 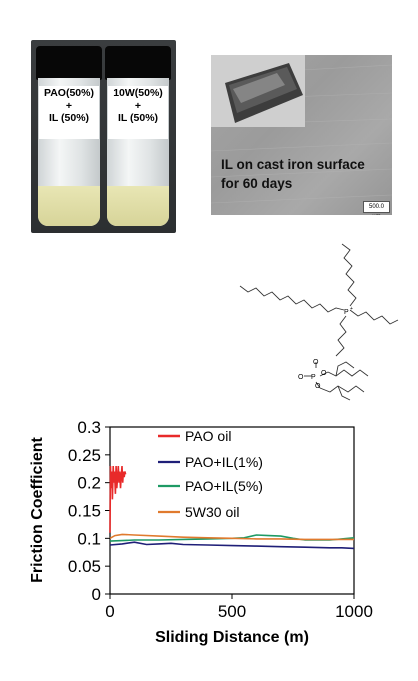 I want to click on series-lines, so click(x=232, y=507).